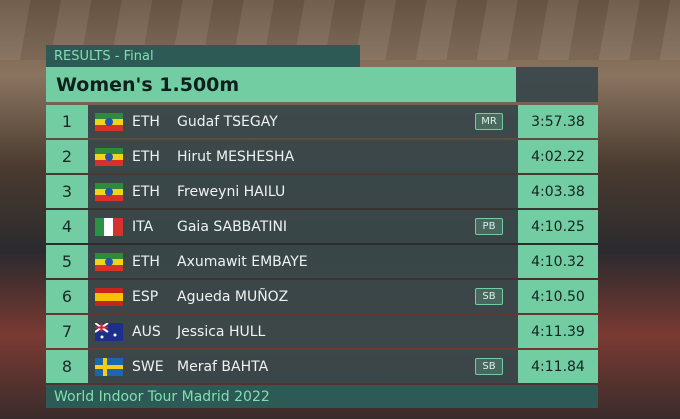  What do you see at coordinates (558, 366) in the screenshot?
I see `time: 4:11.84` at bounding box center [558, 366].